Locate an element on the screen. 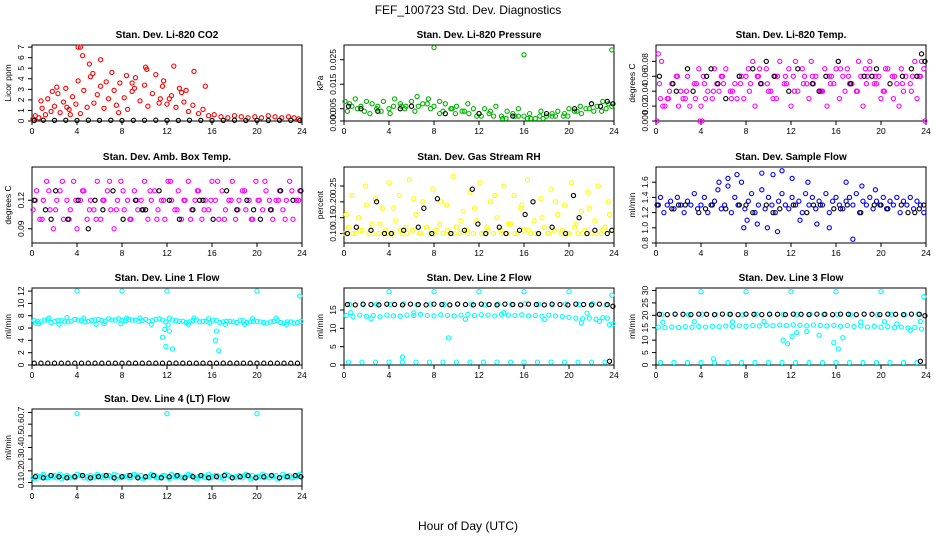 Image resolution: width=936 pixels, height=540 pixels. x-tick-label: 8 is located at coordinates (746, 131).